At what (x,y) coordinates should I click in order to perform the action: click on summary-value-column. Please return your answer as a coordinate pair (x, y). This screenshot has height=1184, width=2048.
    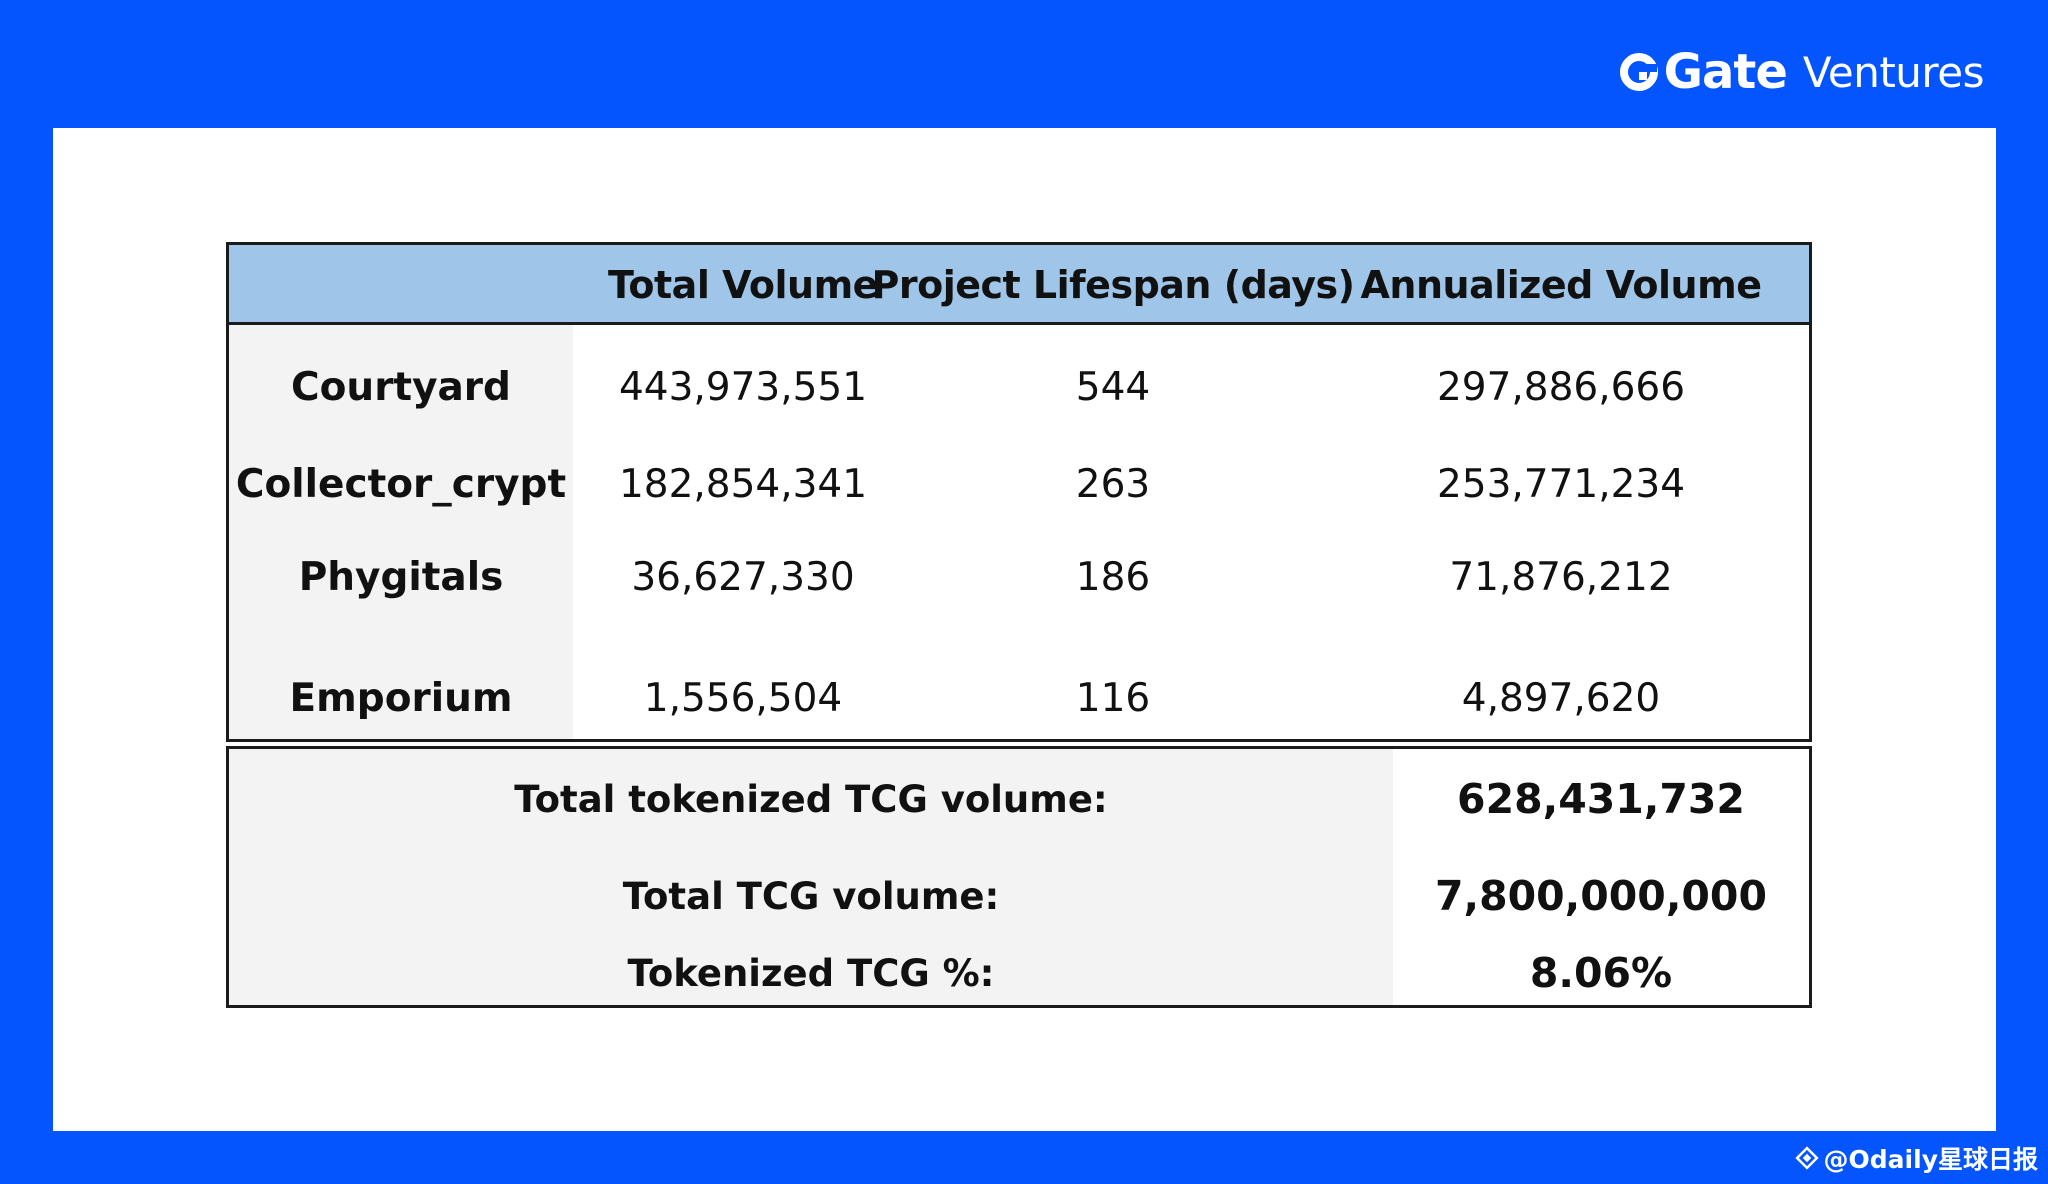
    Looking at the image, I should click on (1601, 877).